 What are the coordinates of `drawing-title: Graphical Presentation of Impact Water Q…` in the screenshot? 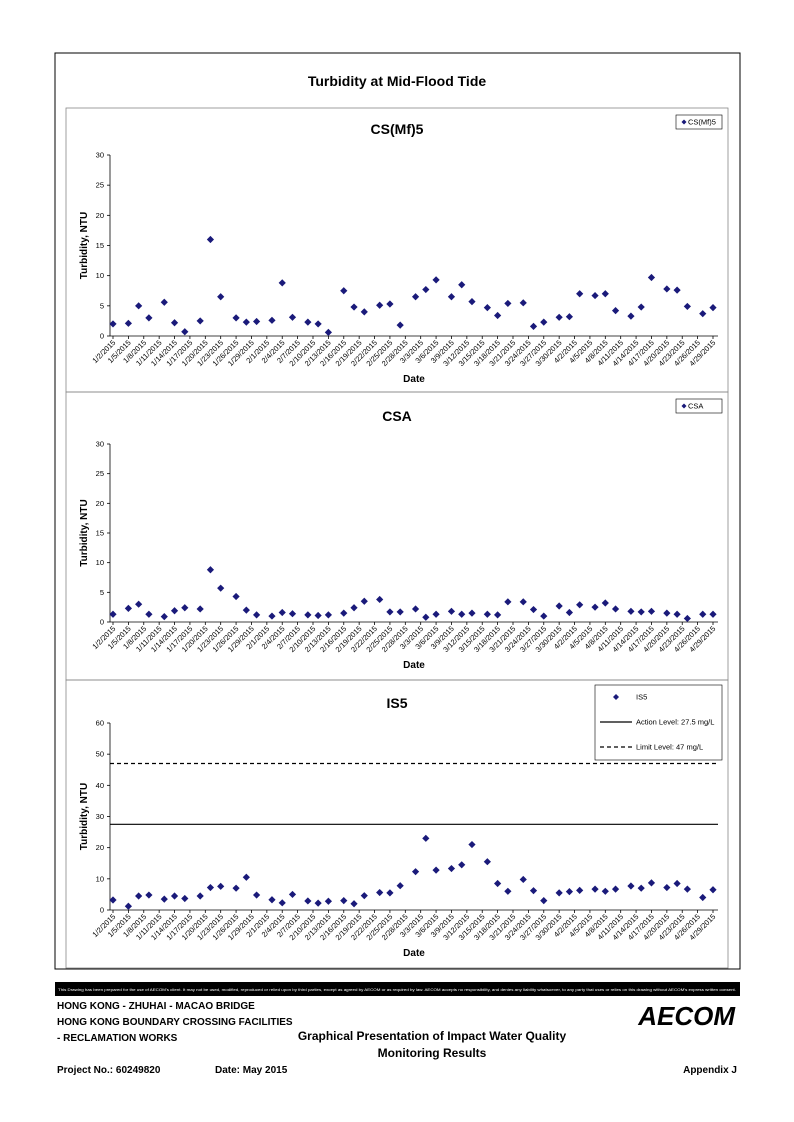 It's located at (432, 1036).